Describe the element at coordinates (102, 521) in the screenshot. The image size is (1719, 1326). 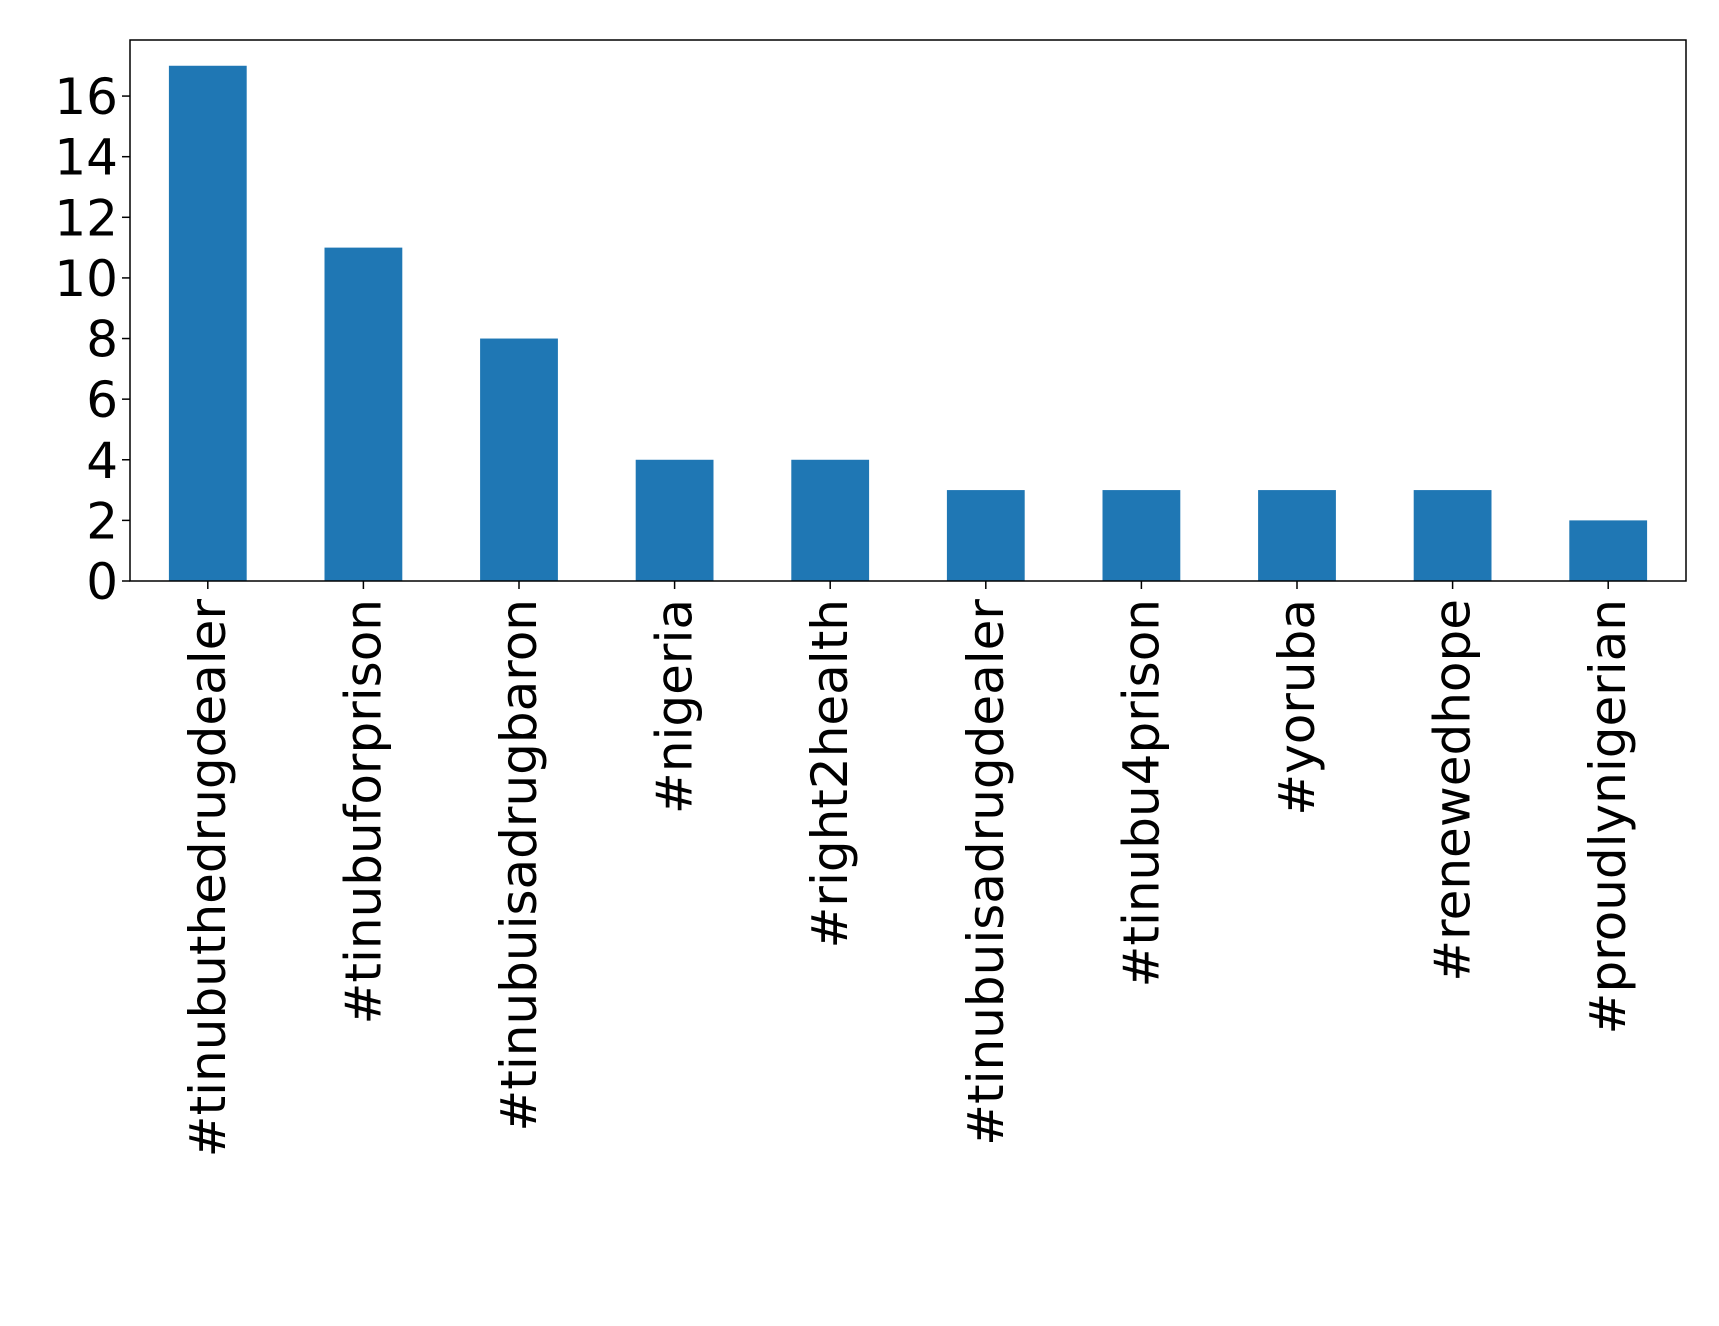
I see `y-tick-label: 2` at that location.